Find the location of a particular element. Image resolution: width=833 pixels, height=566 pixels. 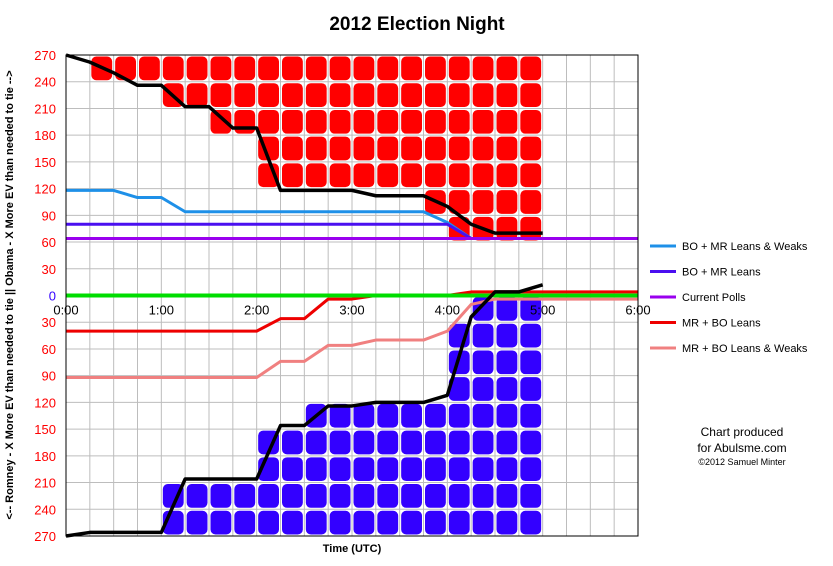

y-tick-label: 180 is located at coordinates (45, 135).